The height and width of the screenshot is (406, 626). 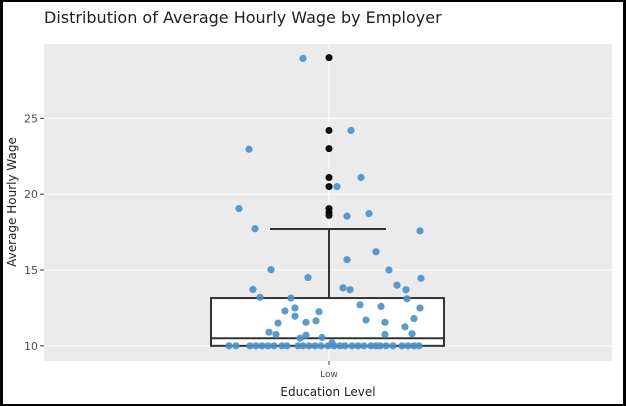 What do you see at coordinates (329, 375) in the screenshot?
I see `x-tick-label: Low` at bounding box center [329, 375].